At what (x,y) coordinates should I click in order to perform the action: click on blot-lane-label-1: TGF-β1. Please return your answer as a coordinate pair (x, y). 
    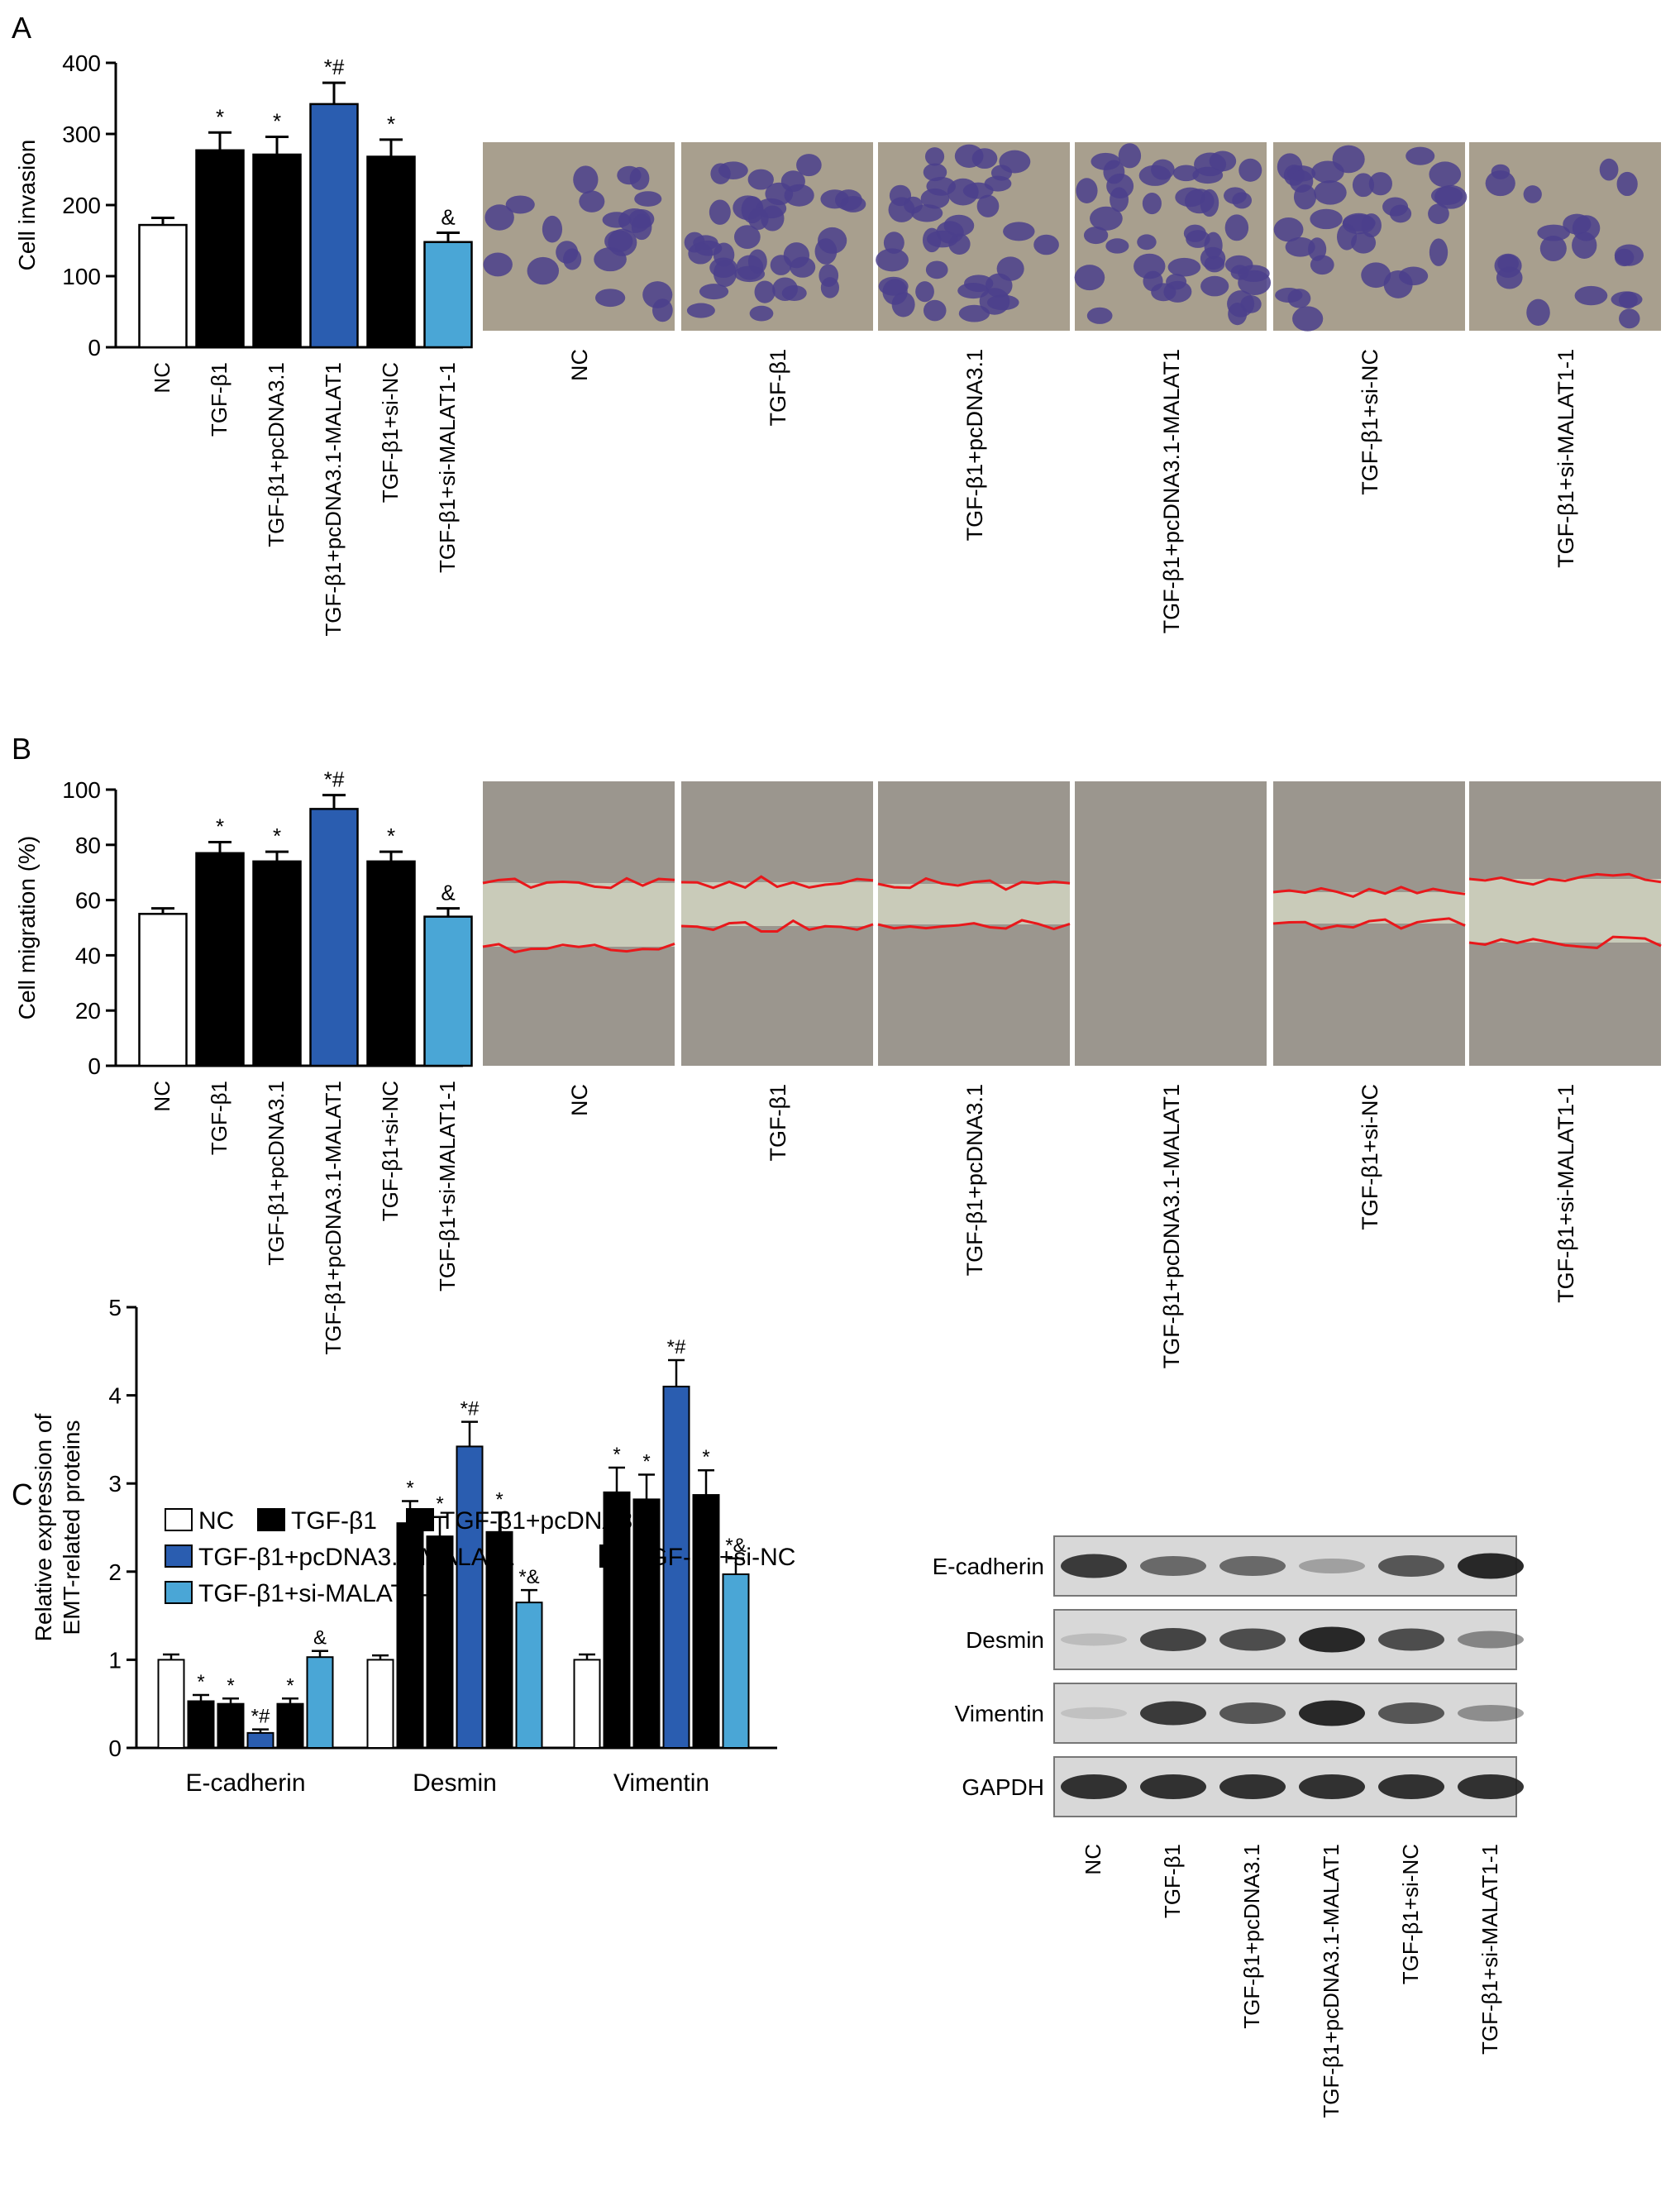
    Looking at the image, I should click on (1172, 1881).